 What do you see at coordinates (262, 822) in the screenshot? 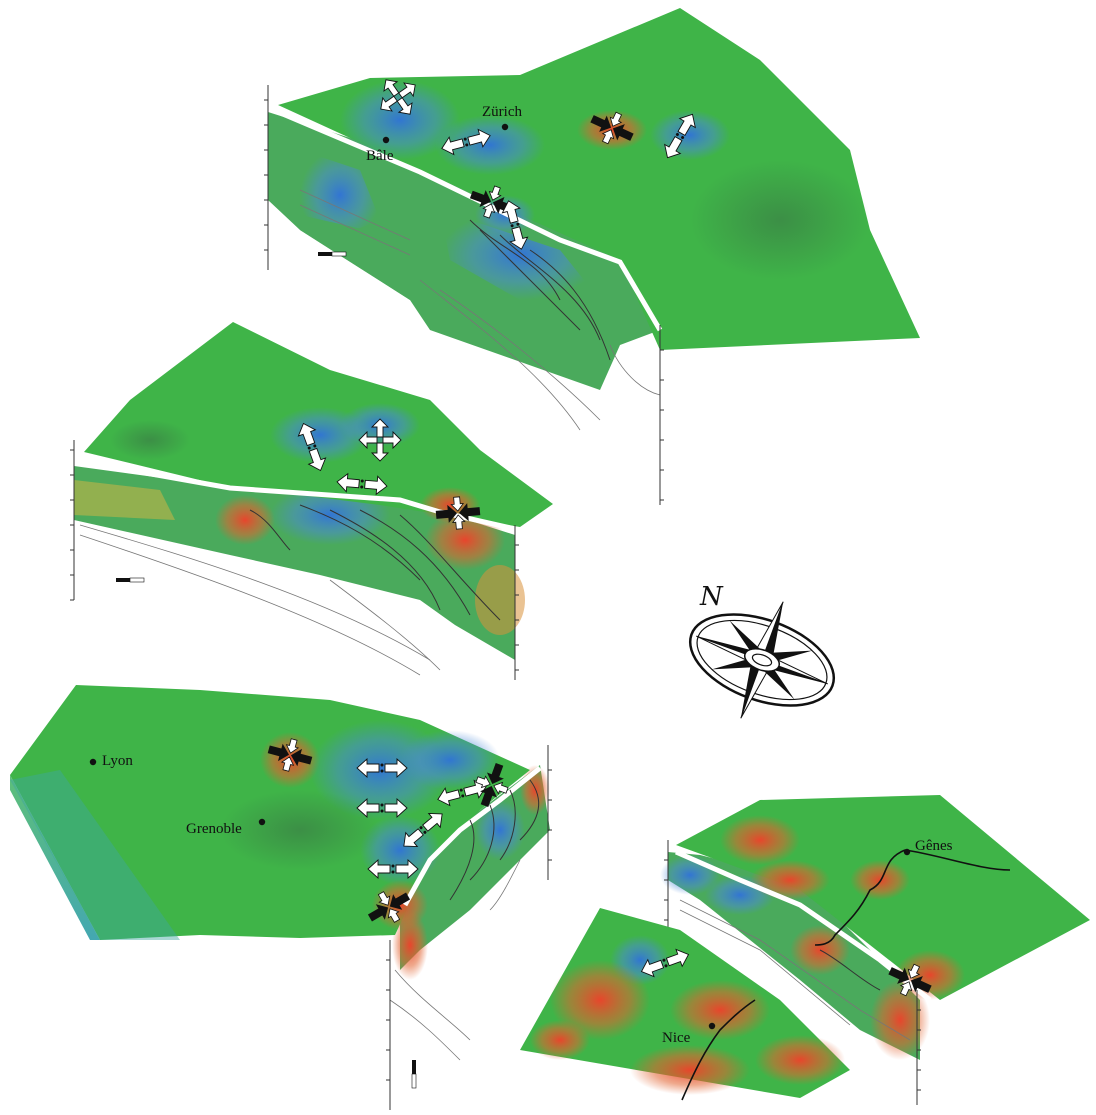
I see `city-dot-grenoble` at bounding box center [262, 822].